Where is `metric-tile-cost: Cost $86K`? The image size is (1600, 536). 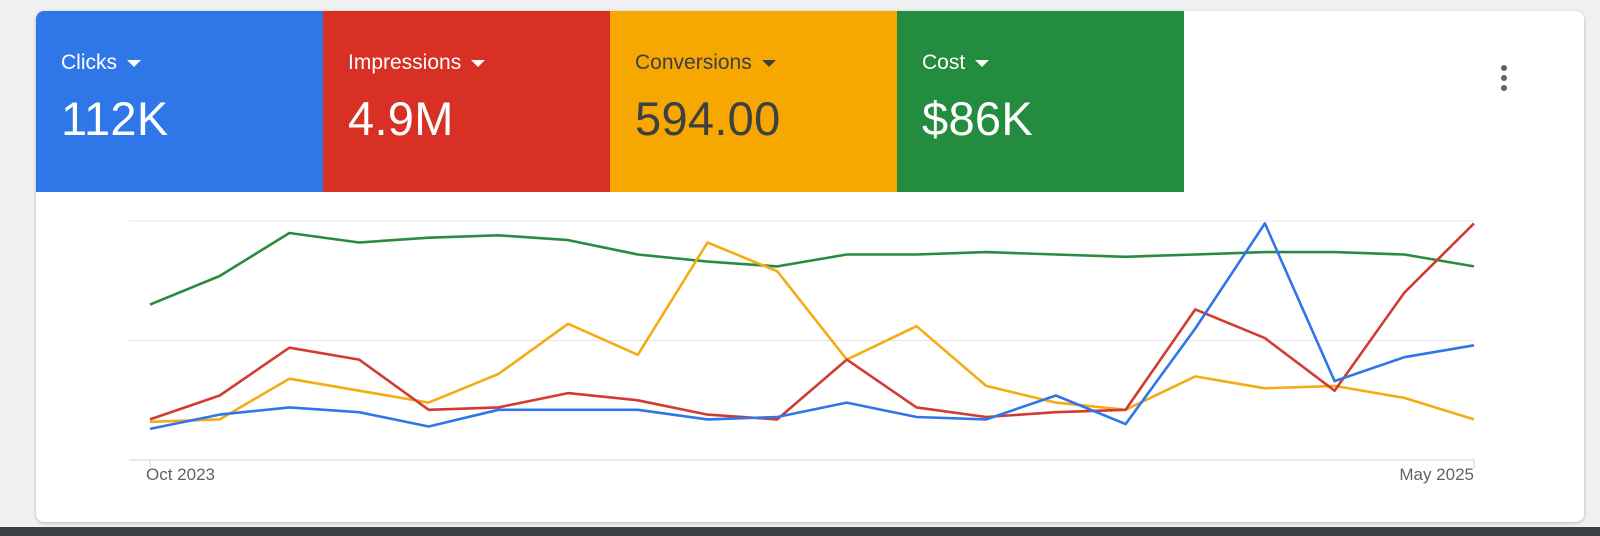 metric-tile-cost: Cost $86K is located at coordinates (1040, 101).